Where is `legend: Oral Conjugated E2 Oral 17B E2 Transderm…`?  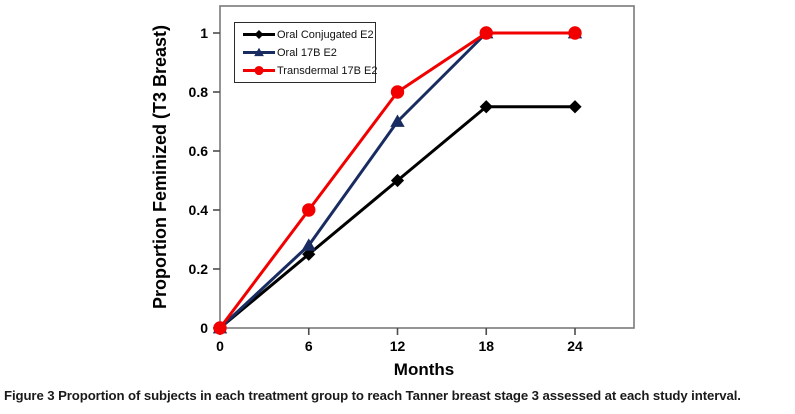
legend: Oral Conjugated E2 Oral 17B E2 Transderm… is located at coordinates (306, 52).